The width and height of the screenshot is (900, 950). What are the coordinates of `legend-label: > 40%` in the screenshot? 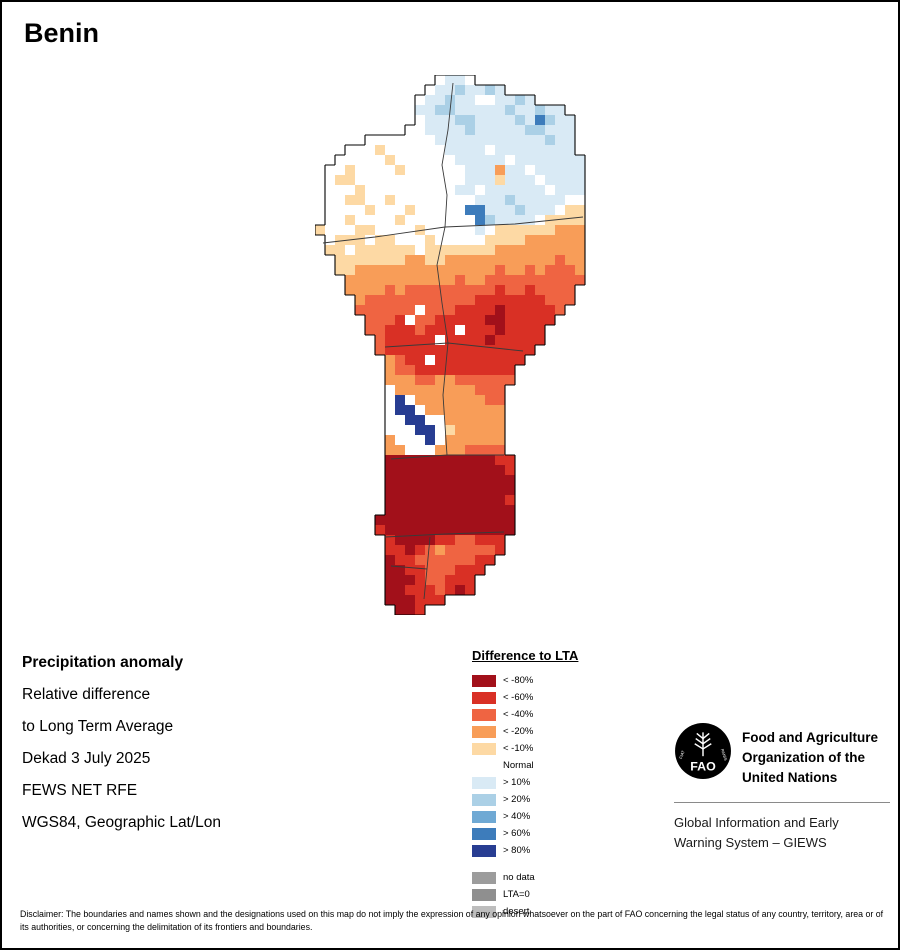 It's located at (517, 816).